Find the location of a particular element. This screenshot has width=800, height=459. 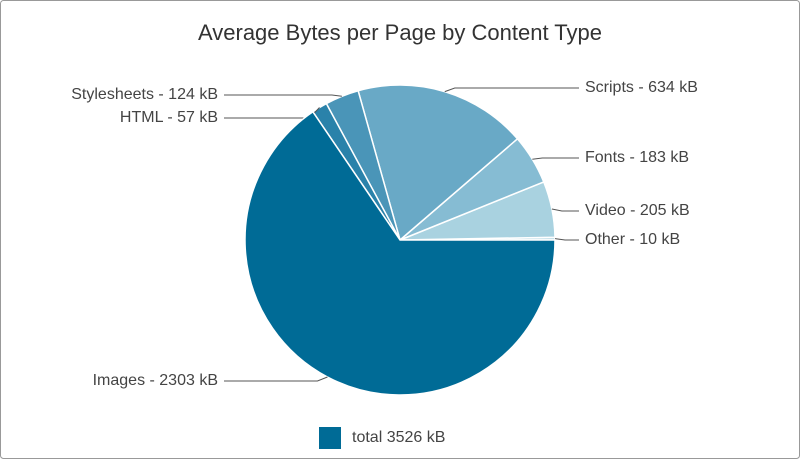

legend-swatch is located at coordinates (330, 438).